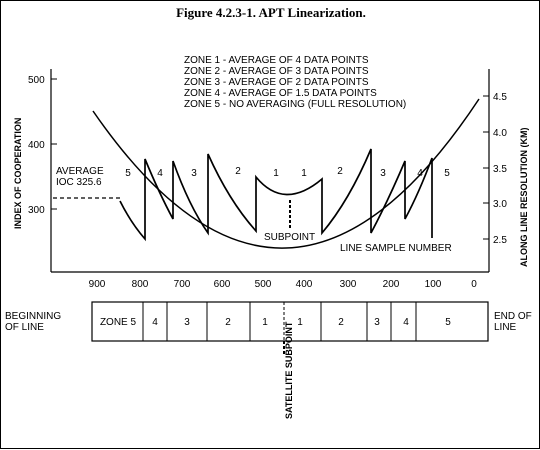  Describe the element at coordinates (433, 284) in the screenshot. I see `x-tick-100: 100` at that location.